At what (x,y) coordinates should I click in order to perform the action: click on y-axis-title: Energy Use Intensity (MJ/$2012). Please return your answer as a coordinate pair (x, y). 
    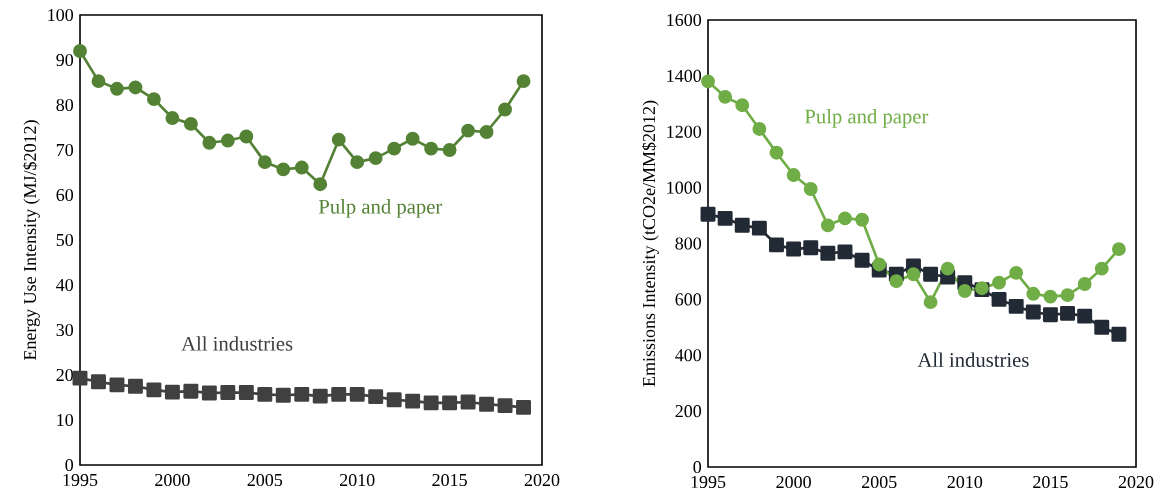
    Looking at the image, I should click on (31, 240).